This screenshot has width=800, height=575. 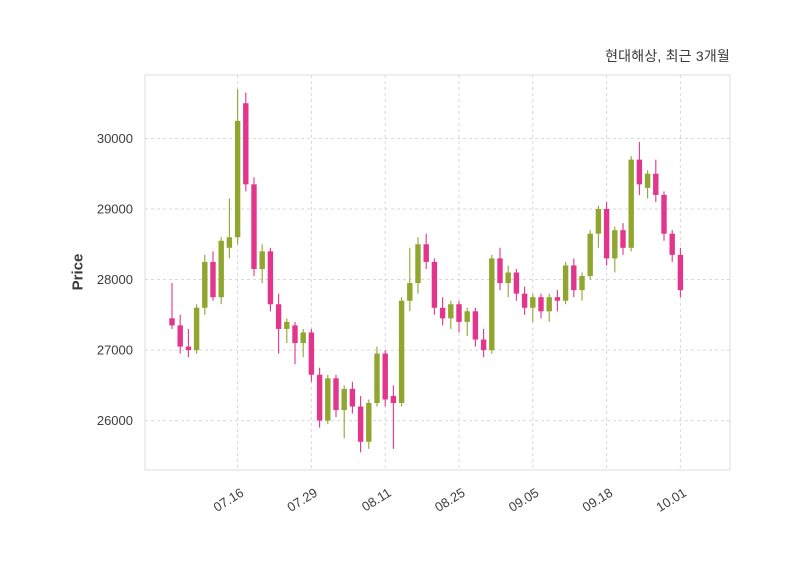 I want to click on y-tick-label: 29000, so click(x=115, y=209).